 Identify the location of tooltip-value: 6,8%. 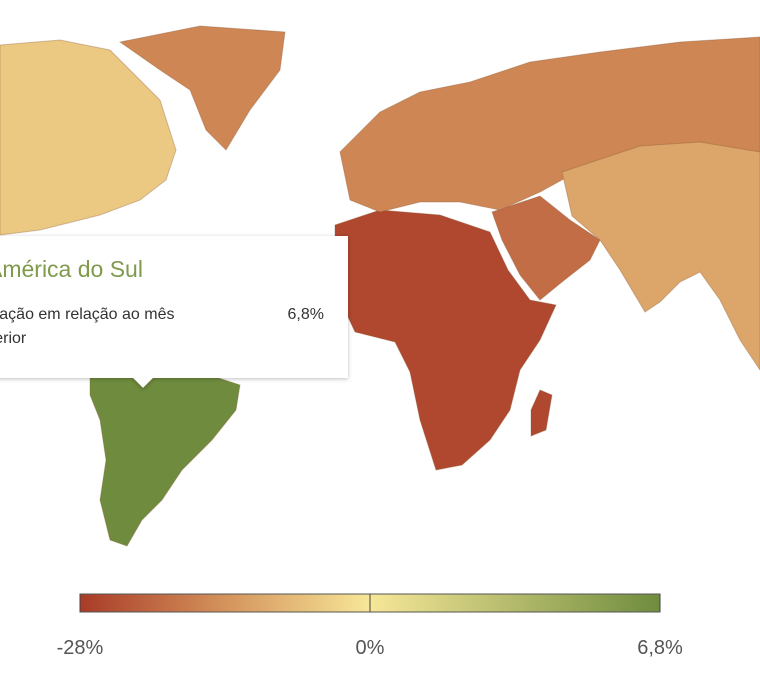
(305, 314).